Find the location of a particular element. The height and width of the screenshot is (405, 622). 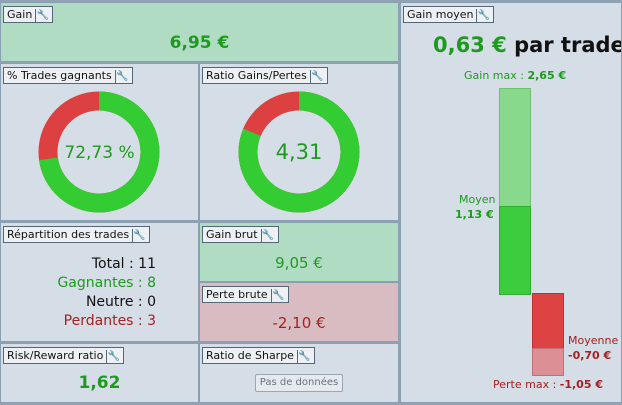

gain-loss-ratio-title: Ratio Gains/Pertes is located at coordinates (256, 75).